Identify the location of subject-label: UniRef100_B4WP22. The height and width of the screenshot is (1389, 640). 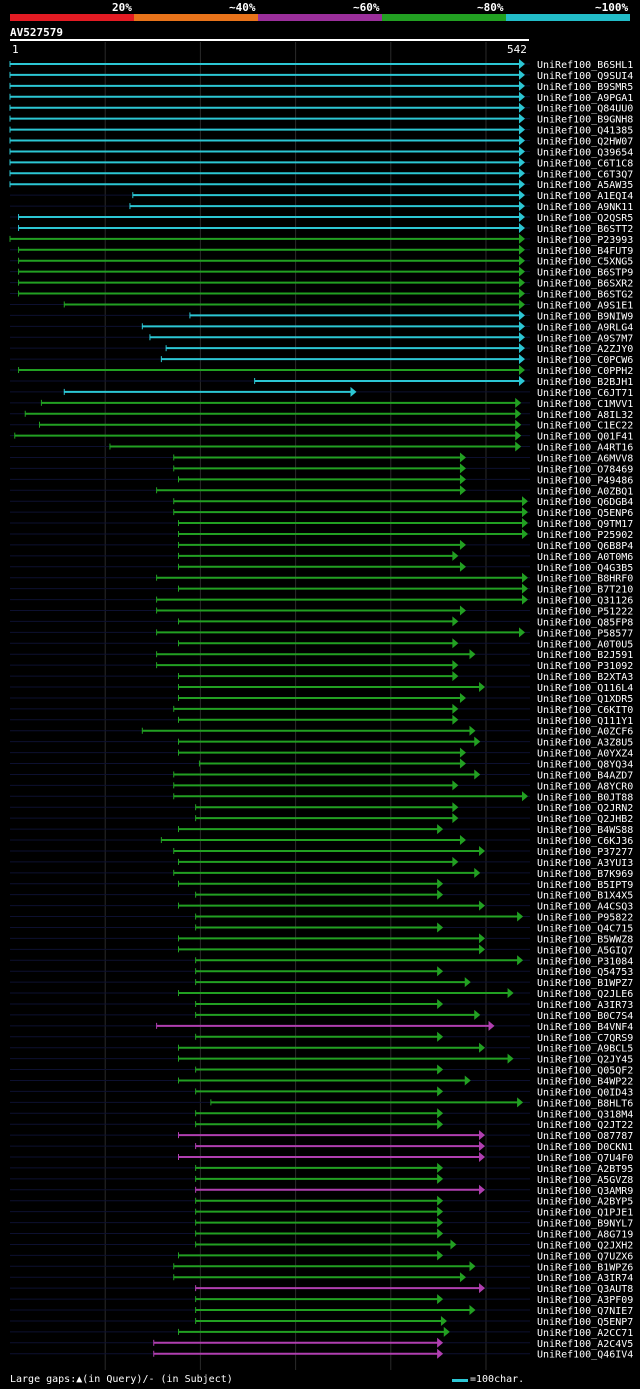
(585, 1081).